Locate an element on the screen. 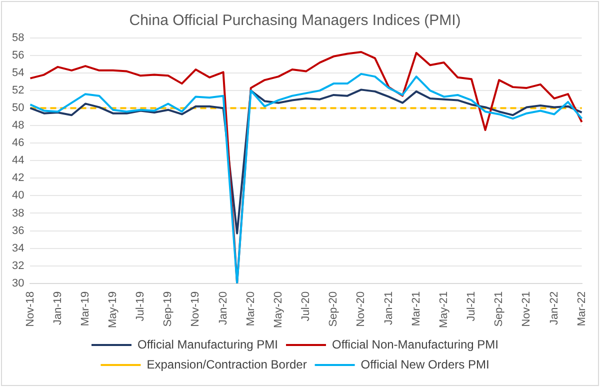 The width and height of the screenshot is (600, 387). chart-title: China Official Purchasing Managers Indices (PMI) is located at coordinates (295, 21).